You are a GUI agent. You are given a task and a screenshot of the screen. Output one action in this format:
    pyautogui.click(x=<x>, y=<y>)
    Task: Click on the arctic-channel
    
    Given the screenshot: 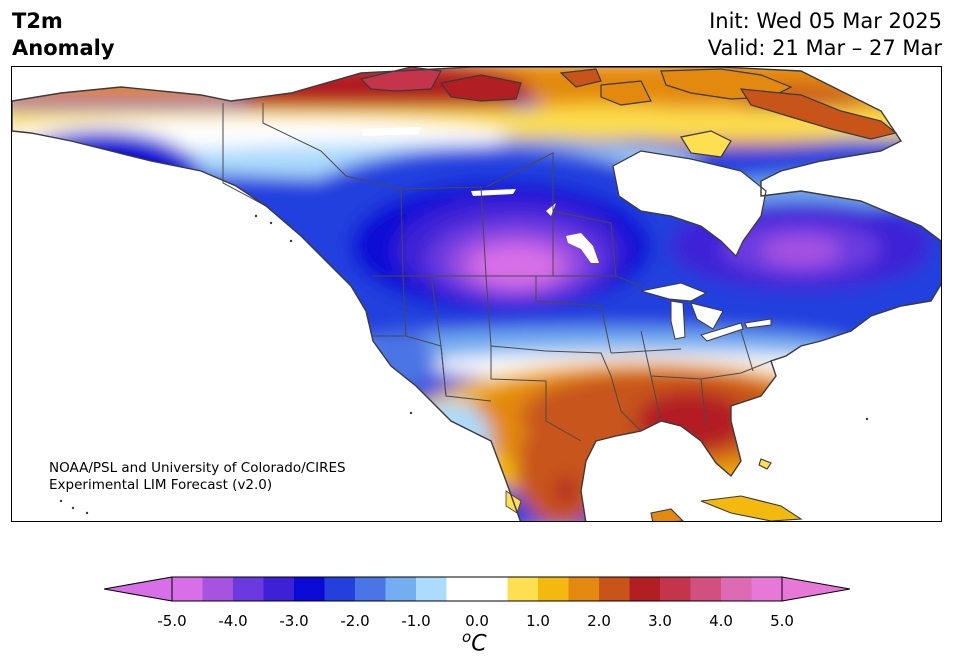 What is the action you would take?
    pyautogui.click(x=391, y=131)
    